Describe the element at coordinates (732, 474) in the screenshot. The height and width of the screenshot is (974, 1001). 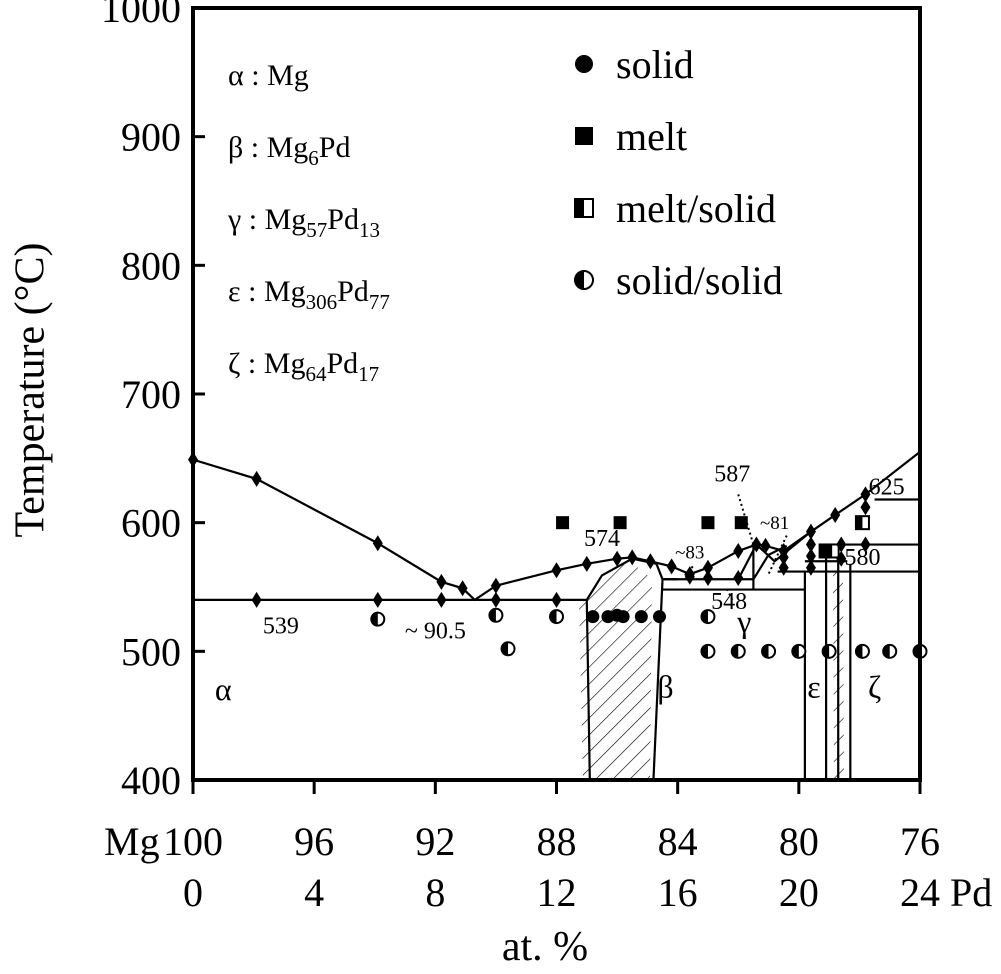
I see `annotation-label: 587` at that location.